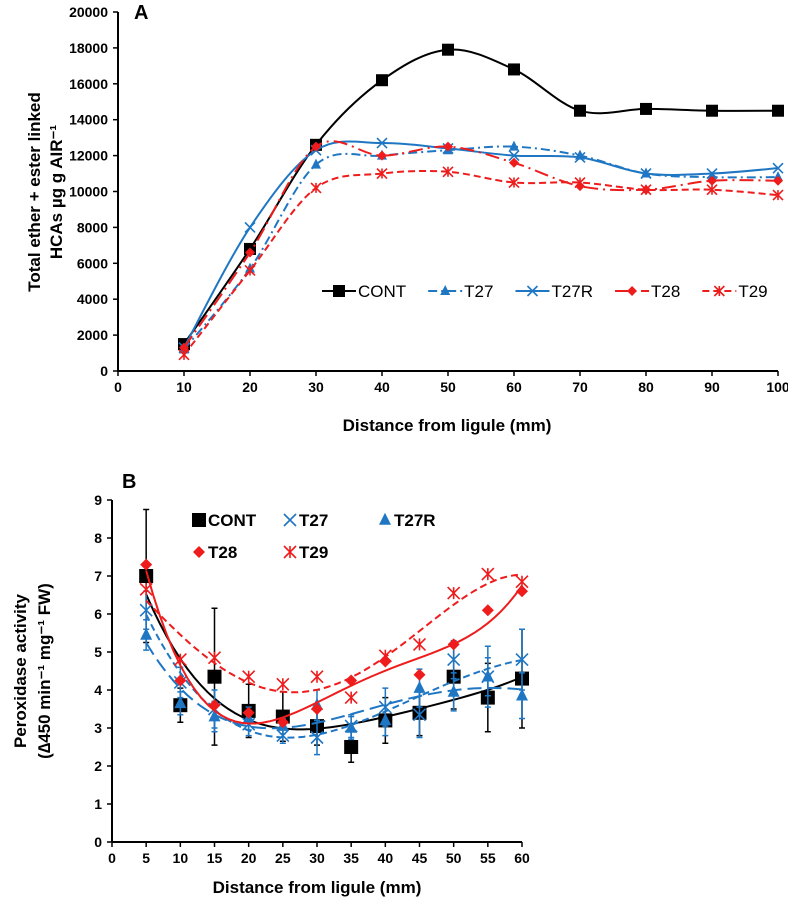 This screenshot has width=788, height=912. What do you see at coordinates (317, 858) in the screenshot?
I see `panel-b-x-tick-label: 30` at bounding box center [317, 858].